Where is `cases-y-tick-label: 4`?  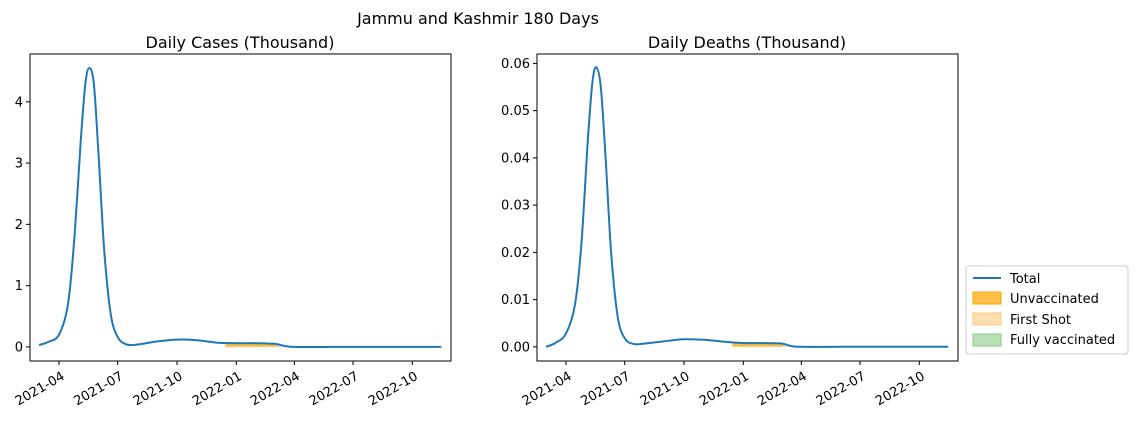 cases-y-tick-label: 4 is located at coordinates (19, 102).